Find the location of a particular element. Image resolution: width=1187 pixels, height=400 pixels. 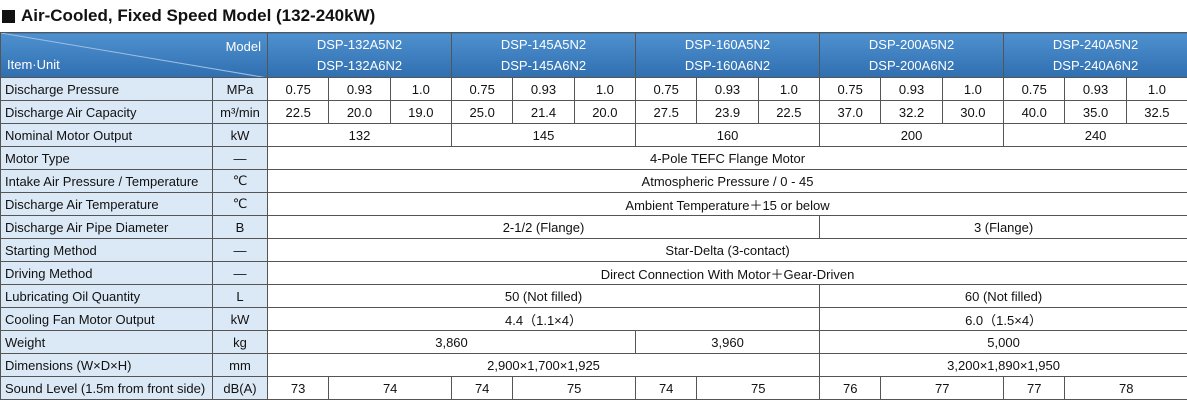

model-name: DSP-200A5N2 is located at coordinates (911, 44).